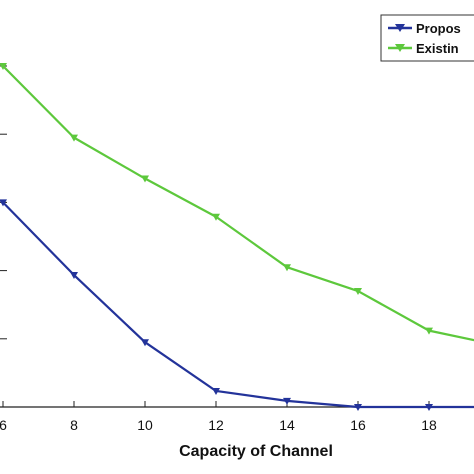 The width and height of the screenshot is (474, 474). I want to click on legend-marker-existin, so click(400, 48).